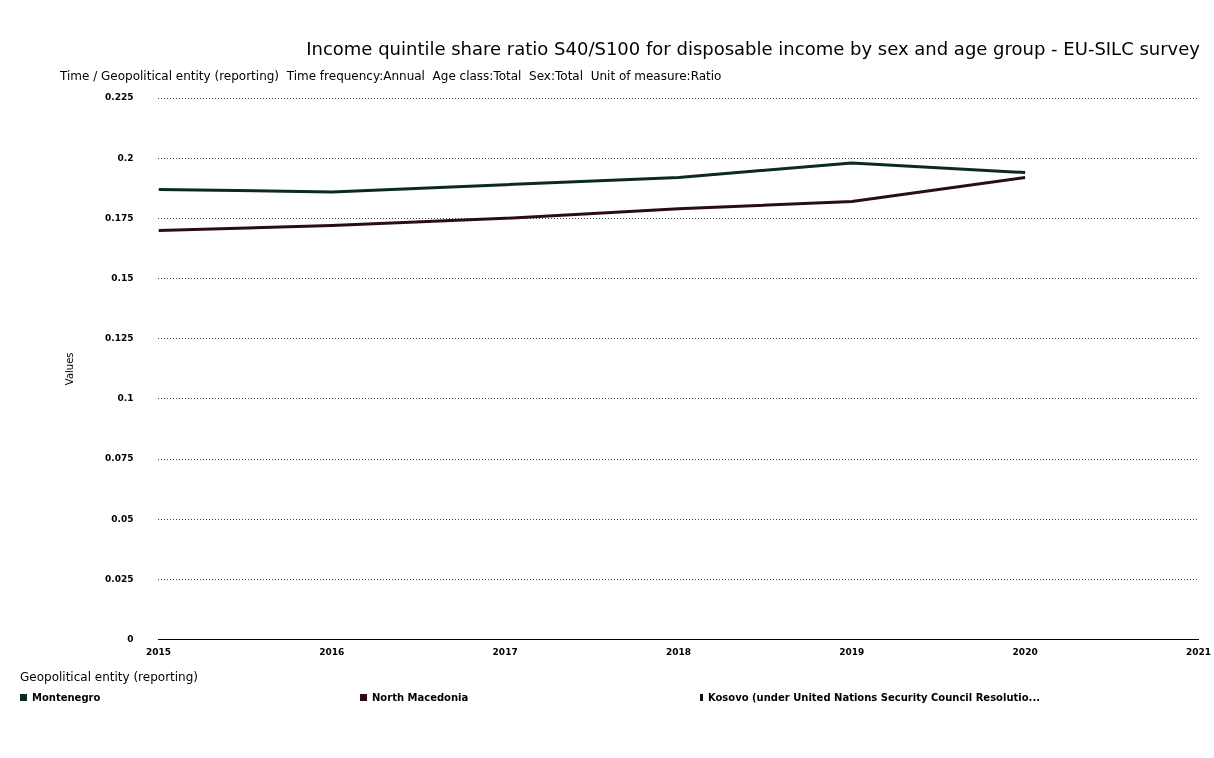 The image size is (1214, 758). What do you see at coordinates (420, 697) in the screenshot?
I see `legend-label: North Macedonia` at bounding box center [420, 697].